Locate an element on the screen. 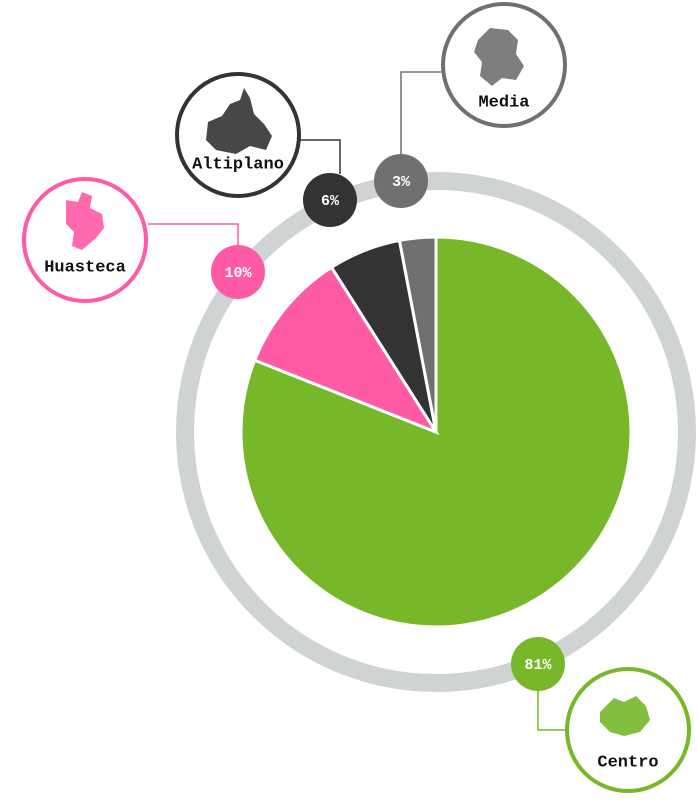 This screenshot has width=698, height=800. region-name: Centro is located at coordinates (627, 762).